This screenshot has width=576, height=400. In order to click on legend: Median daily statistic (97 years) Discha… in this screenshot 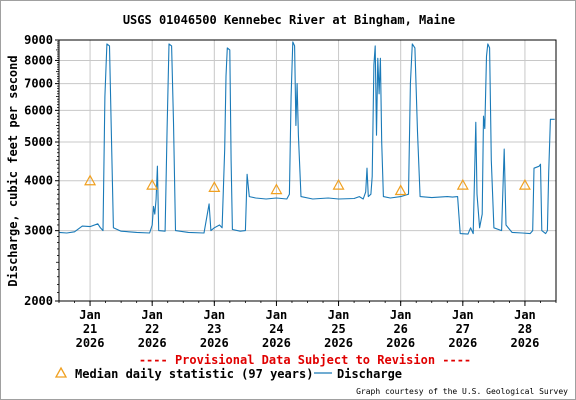, I will do `click(228, 373)`.